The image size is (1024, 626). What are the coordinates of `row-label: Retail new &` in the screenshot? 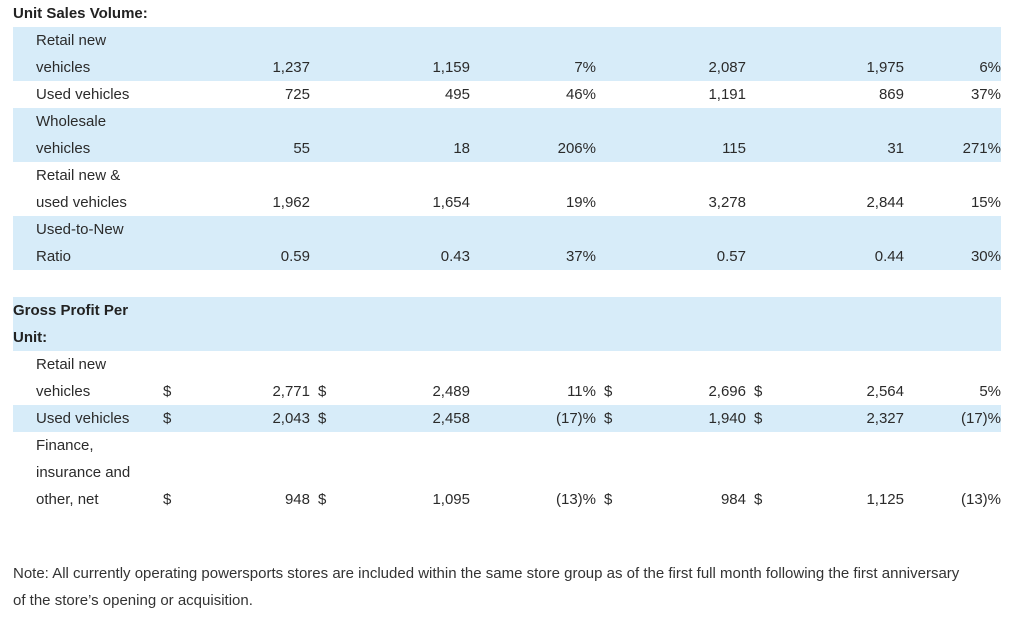 It's located at (78, 175).